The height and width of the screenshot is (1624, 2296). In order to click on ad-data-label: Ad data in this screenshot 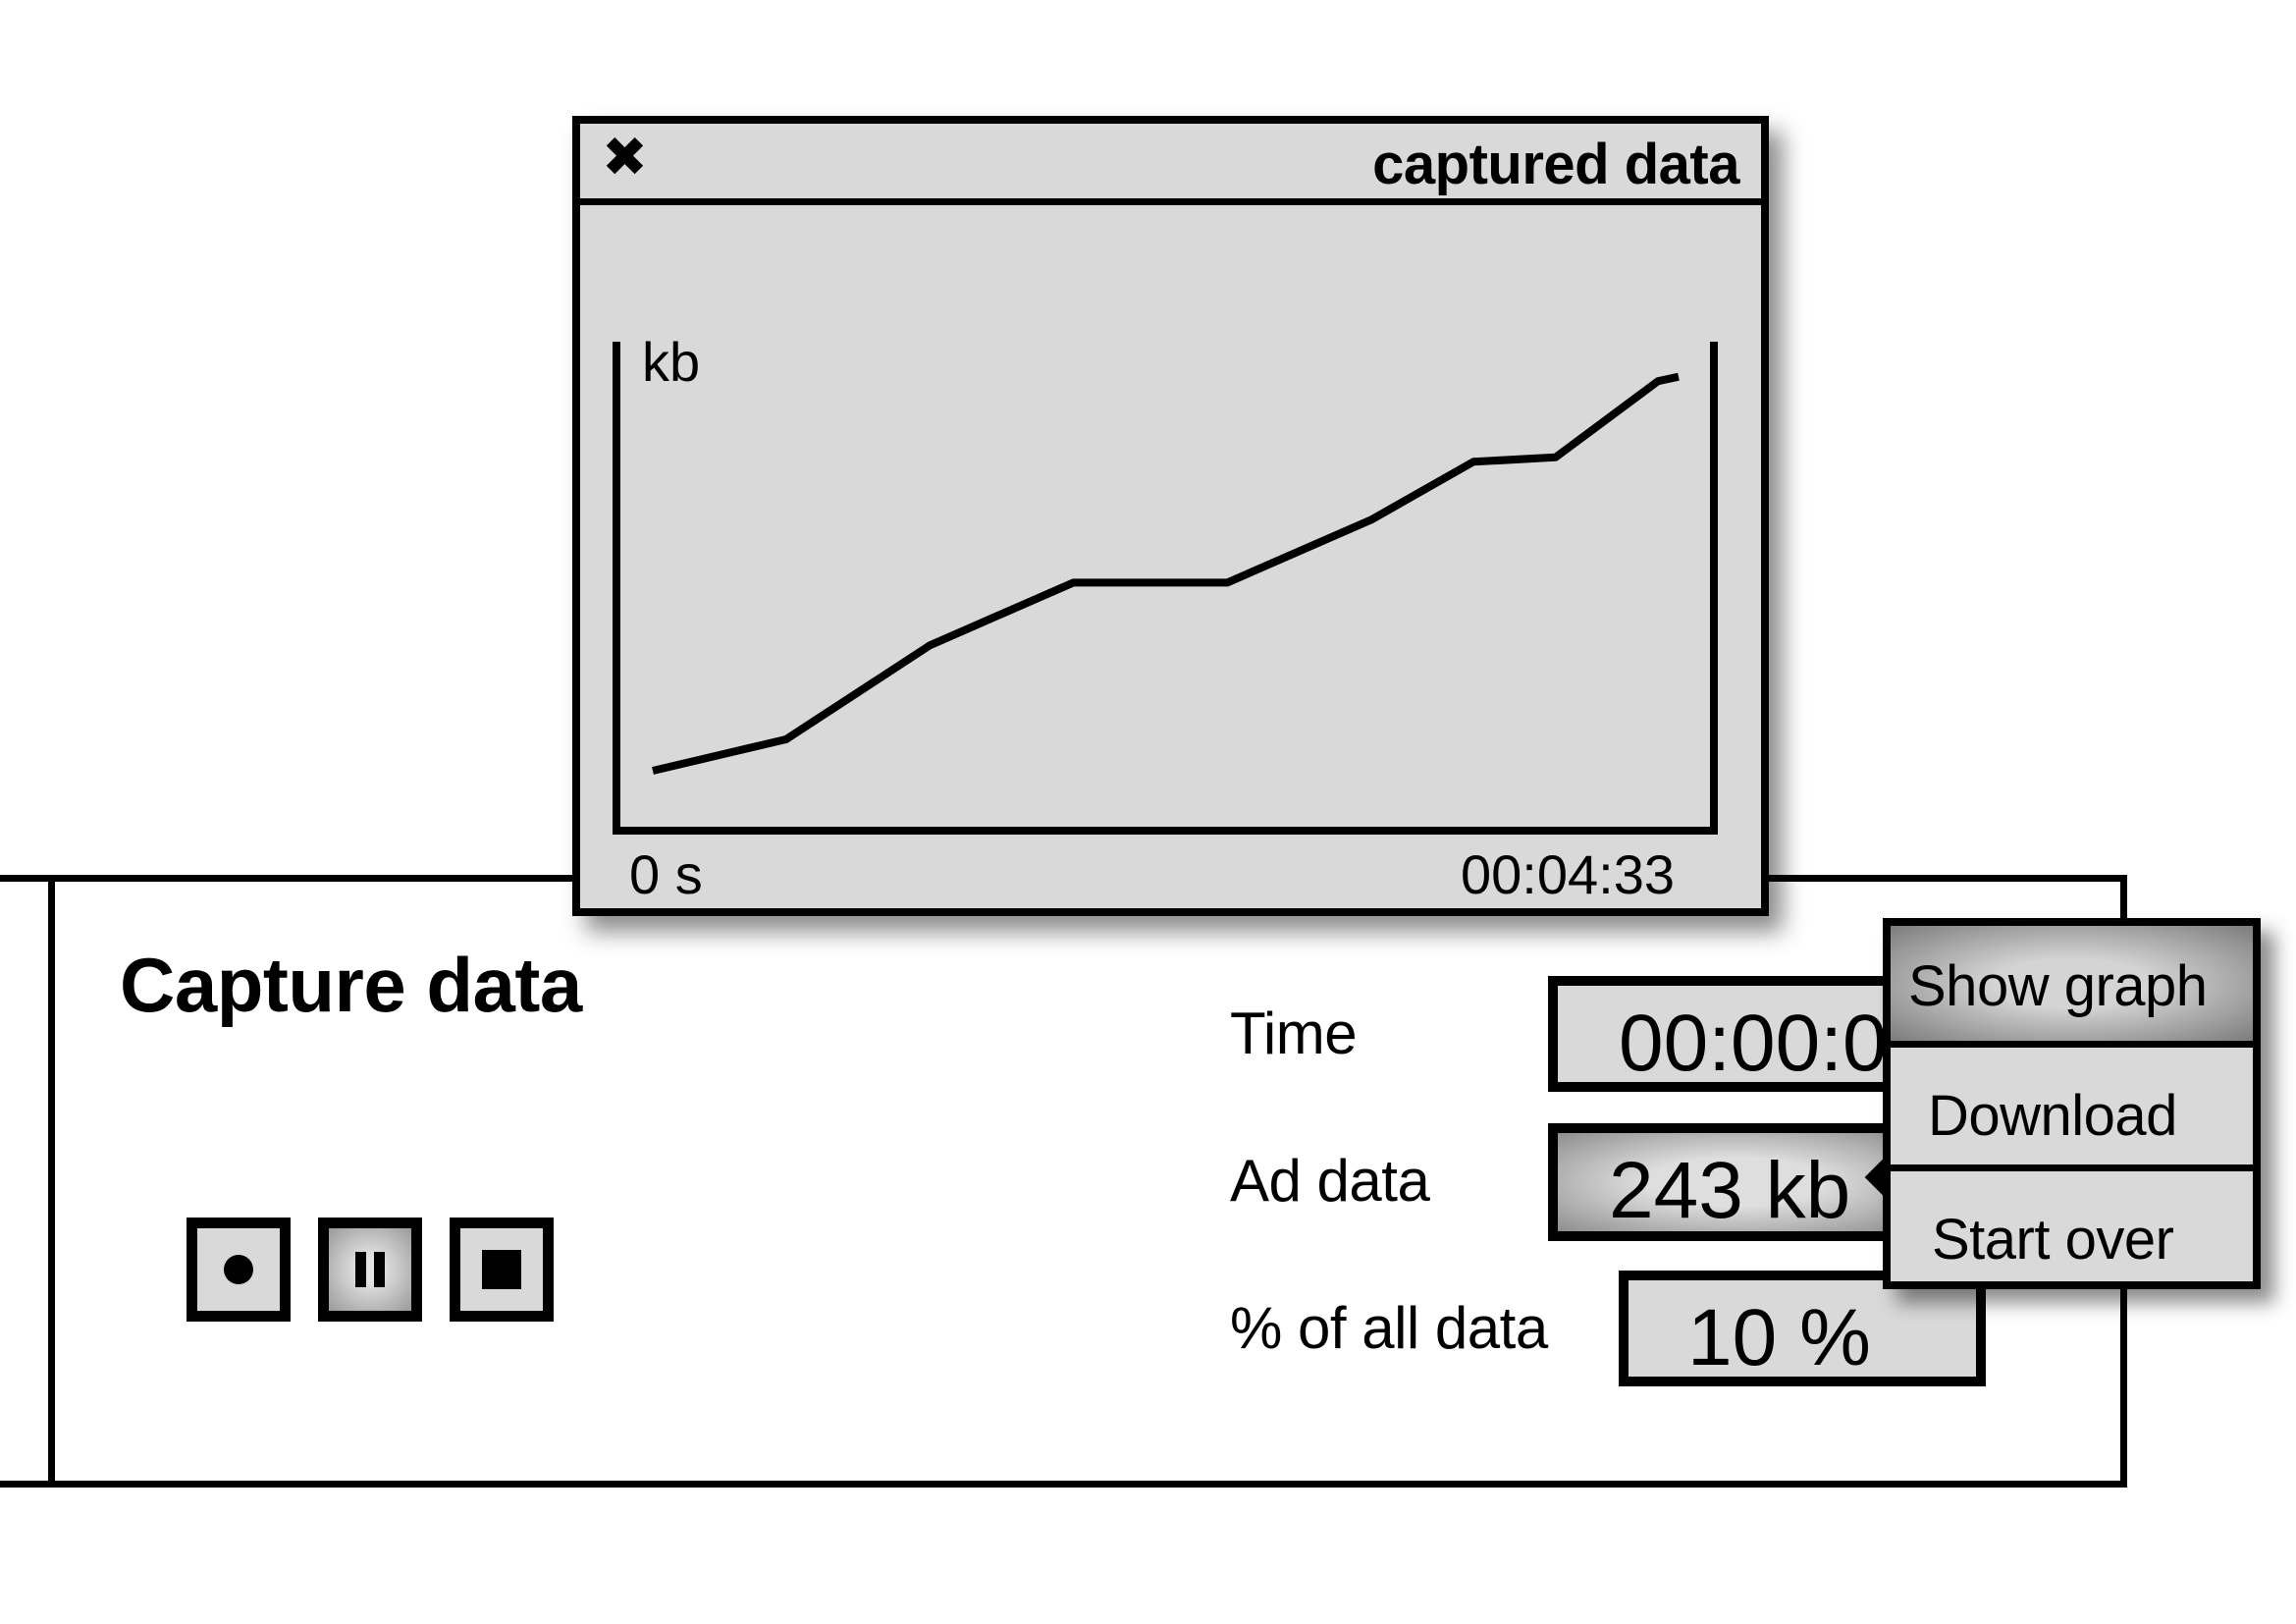, I will do `click(1330, 1181)`.